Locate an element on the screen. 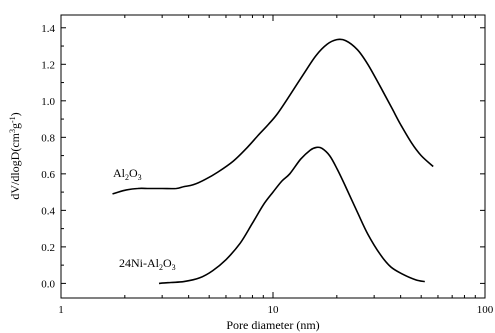 This screenshot has height=333, width=495. y-tick-label: 1.4 is located at coordinates (48, 29).